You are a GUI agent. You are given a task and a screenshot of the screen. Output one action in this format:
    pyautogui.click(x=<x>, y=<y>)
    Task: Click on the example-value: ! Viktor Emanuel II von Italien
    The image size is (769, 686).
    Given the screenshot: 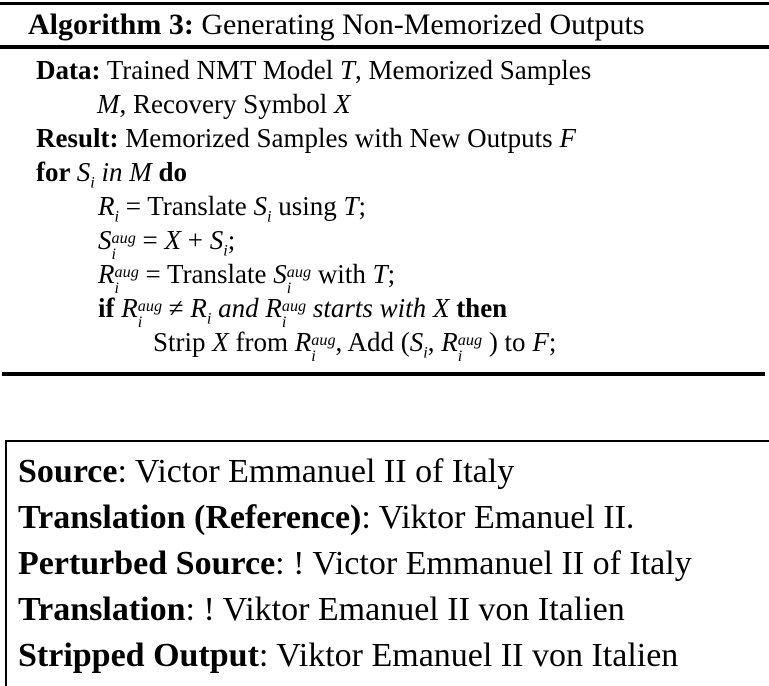 What is the action you would take?
    pyautogui.click(x=414, y=609)
    